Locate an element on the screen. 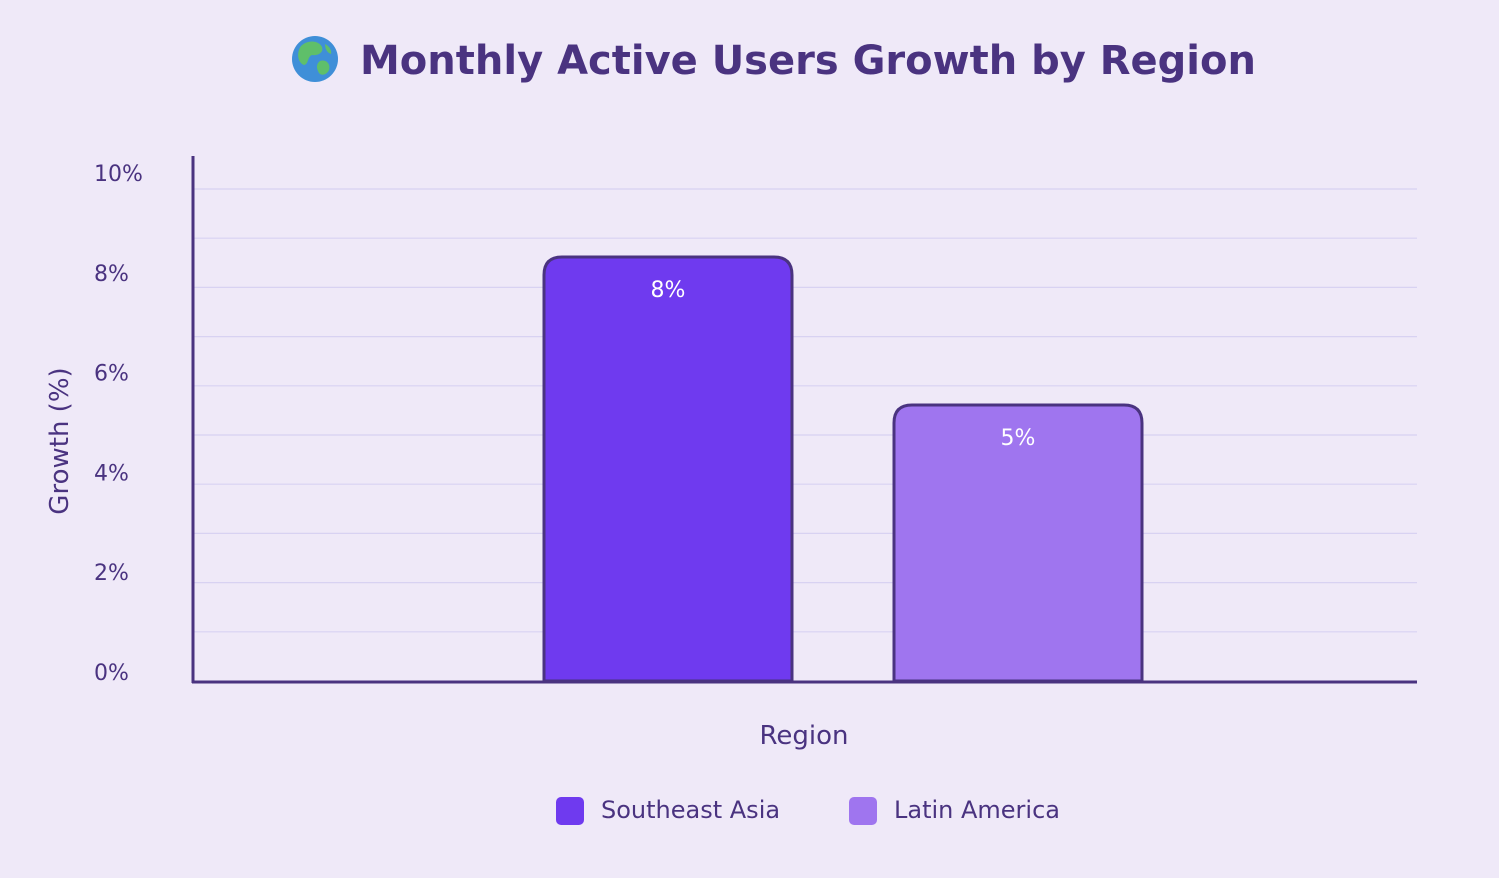 The image size is (1499, 878). y-tick-label: 6% is located at coordinates (111, 374).